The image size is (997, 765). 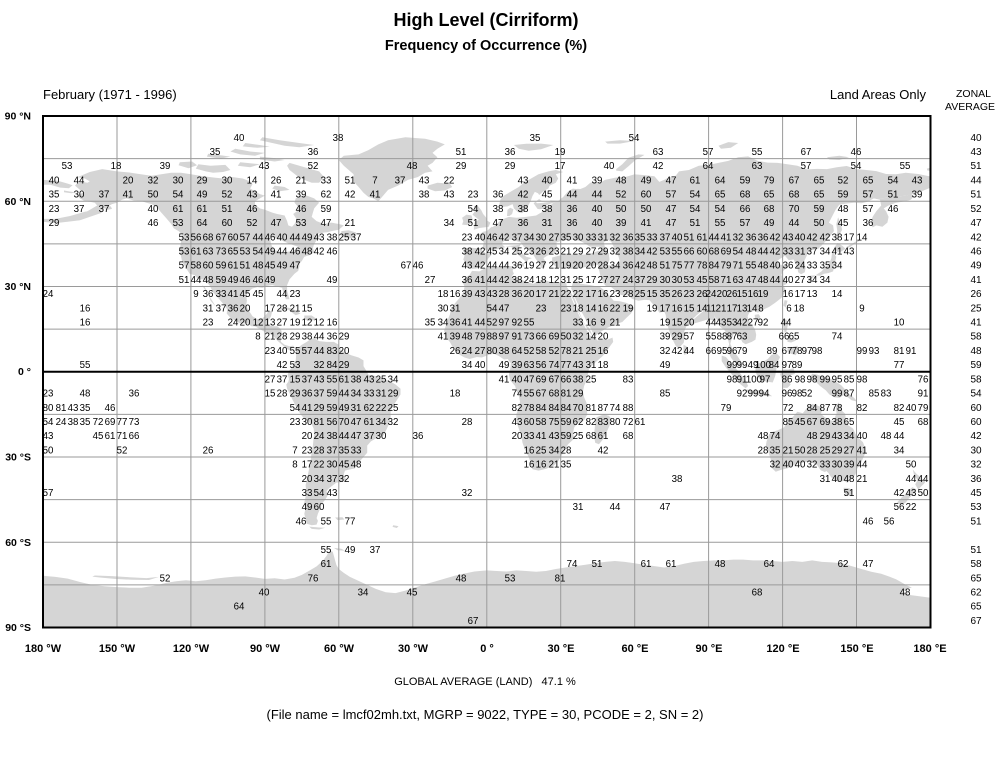 What do you see at coordinates (307, 308) in the screenshot?
I see `svg-text: 15` at bounding box center [307, 308].